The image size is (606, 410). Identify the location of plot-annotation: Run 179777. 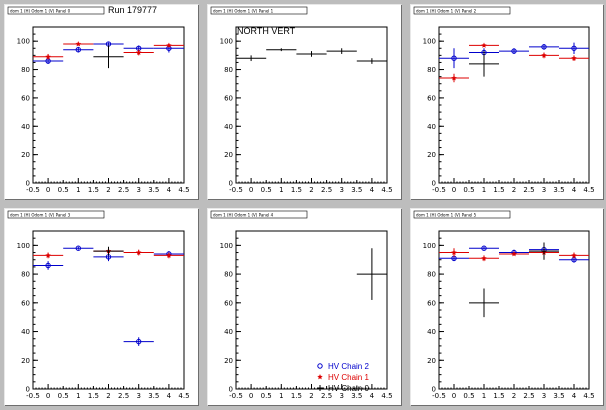
(132, 10).